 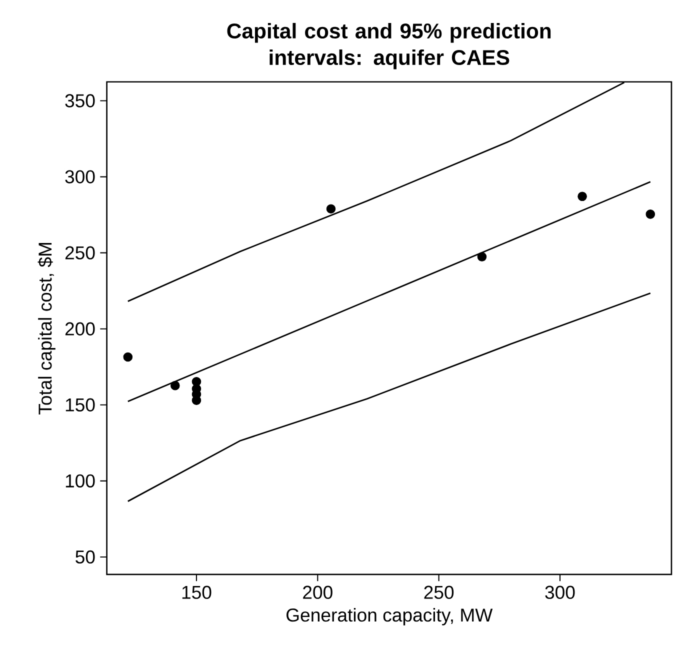 I want to click on y-tick-label: 150, so click(x=80, y=405).